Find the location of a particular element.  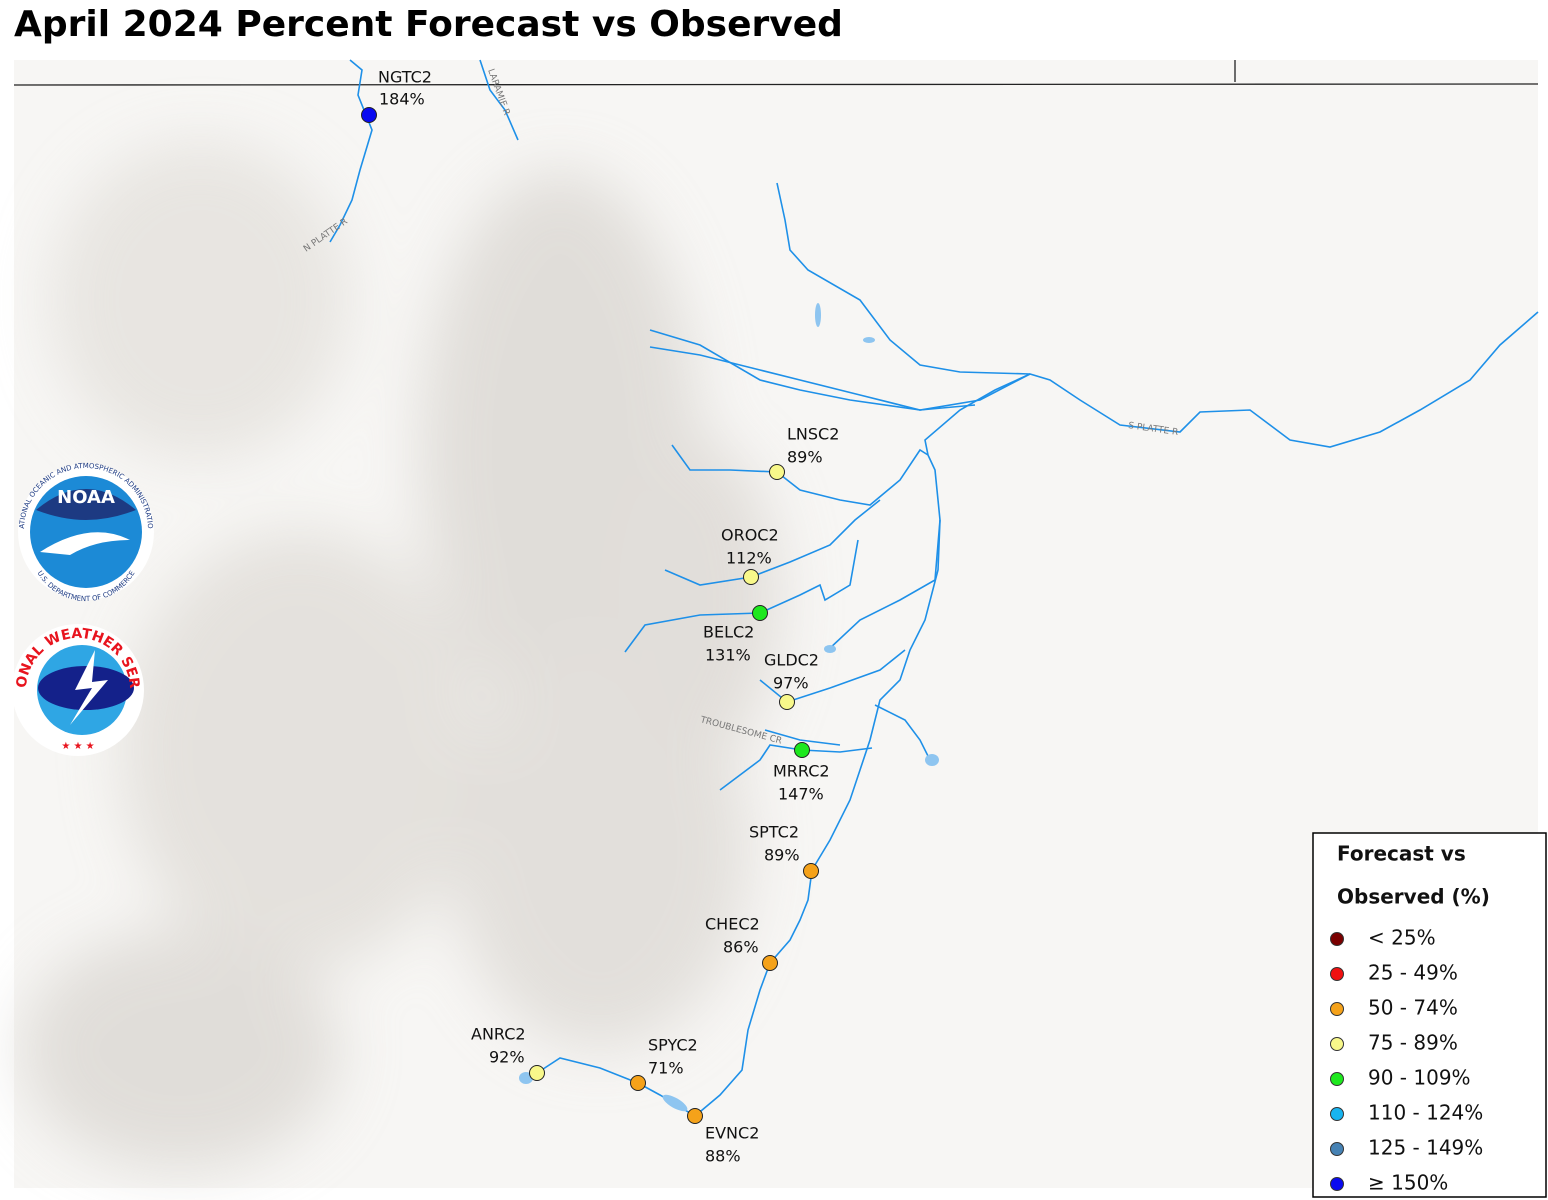

station-id: SPYC2 is located at coordinates (673, 1045).